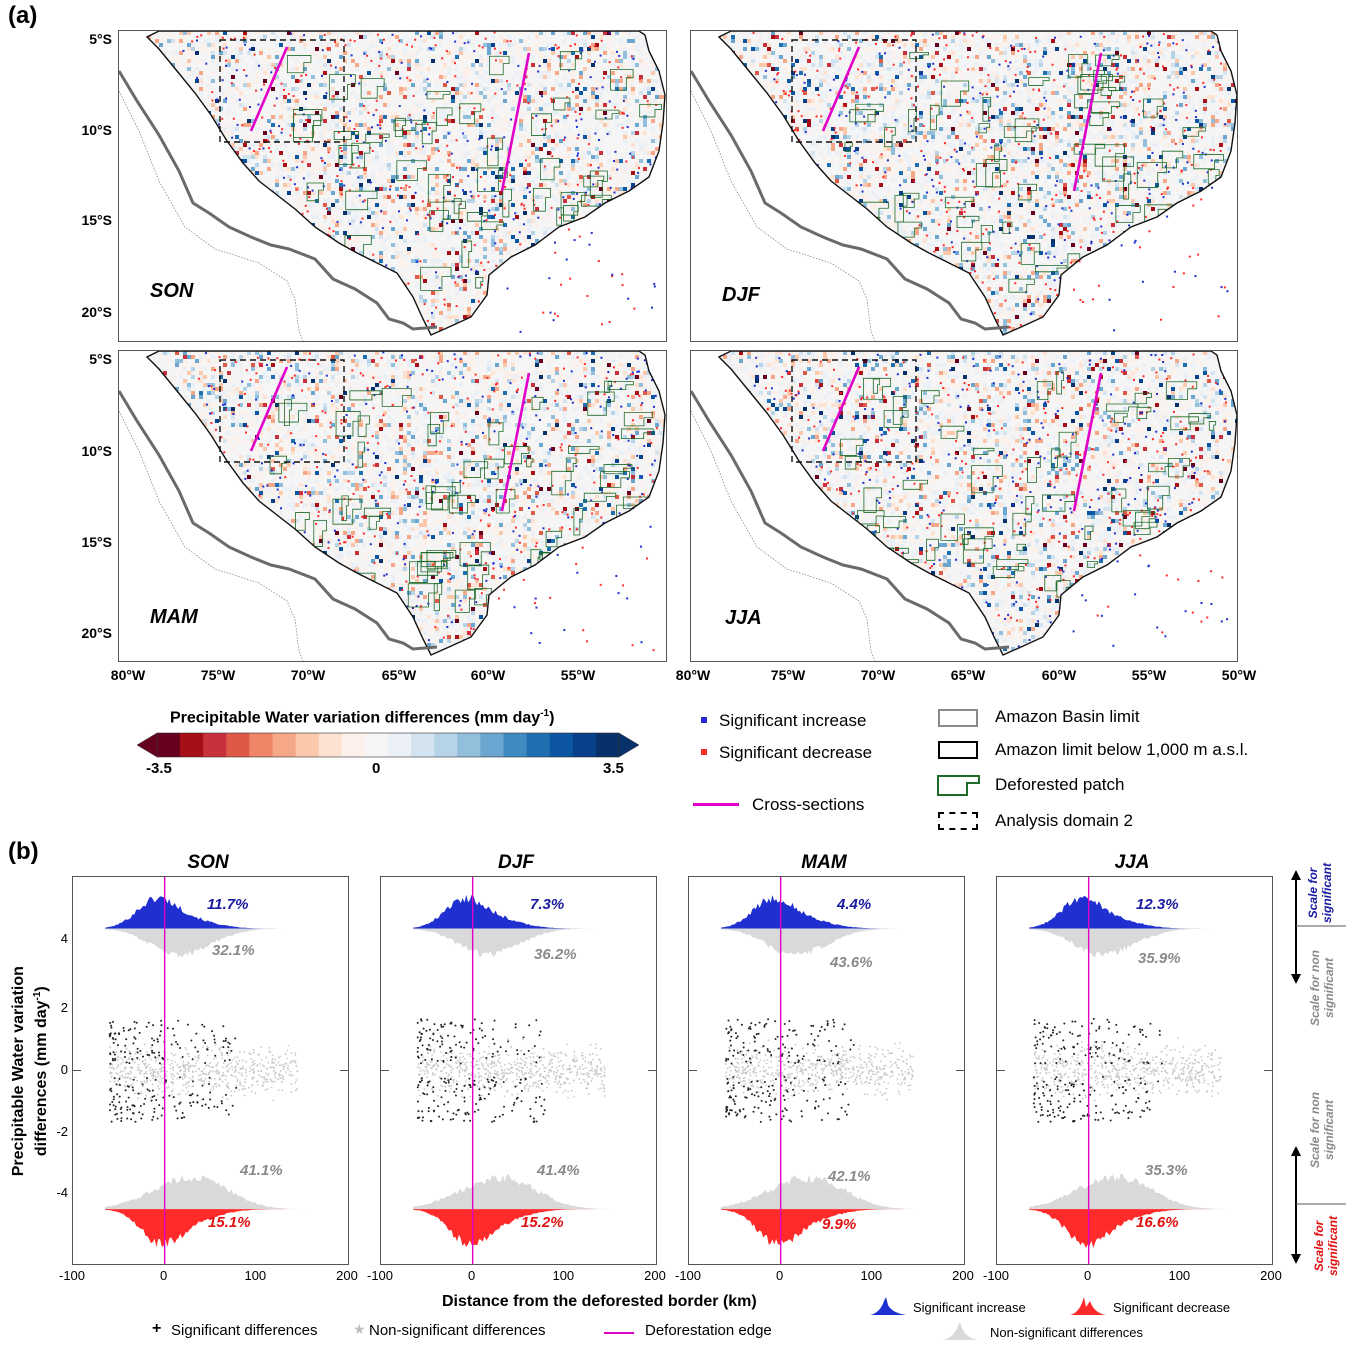  I want to click on season-label-jja: JJA, so click(743, 618).